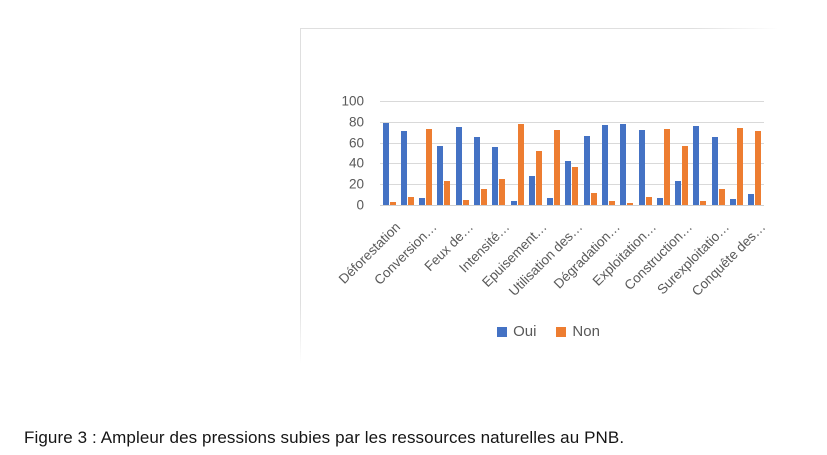  Describe the element at coordinates (356, 122) in the screenshot. I see `y-axis-tick-80: 80` at that location.